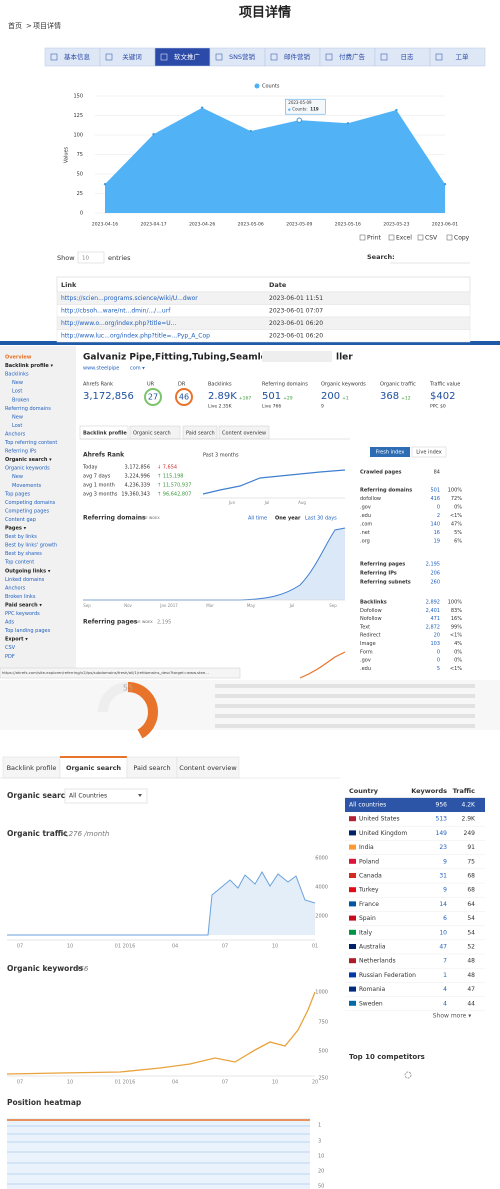 The width and height of the screenshot is (500, 1189). I want to click on stat-label: Referring subnets, so click(385, 583).